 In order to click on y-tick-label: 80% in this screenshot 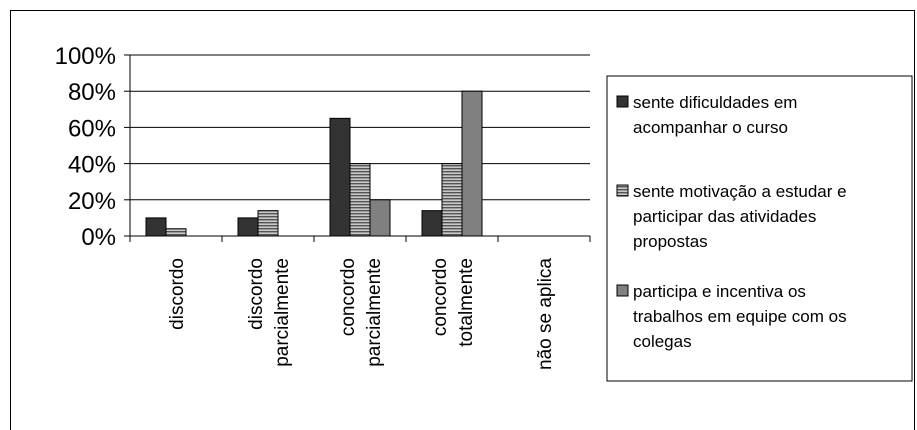, I will do `click(92, 92)`.